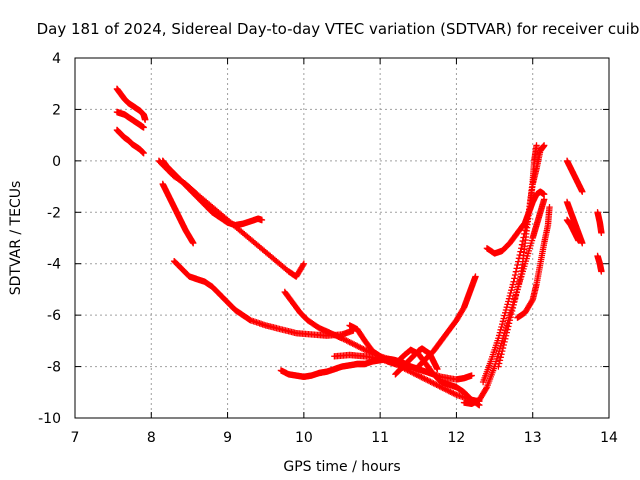 The height and width of the screenshot is (480, 640). Describe the element at coordinates (341, 467) in the screenshot. I see `x-axis-label: GPS time / hours` at that location.